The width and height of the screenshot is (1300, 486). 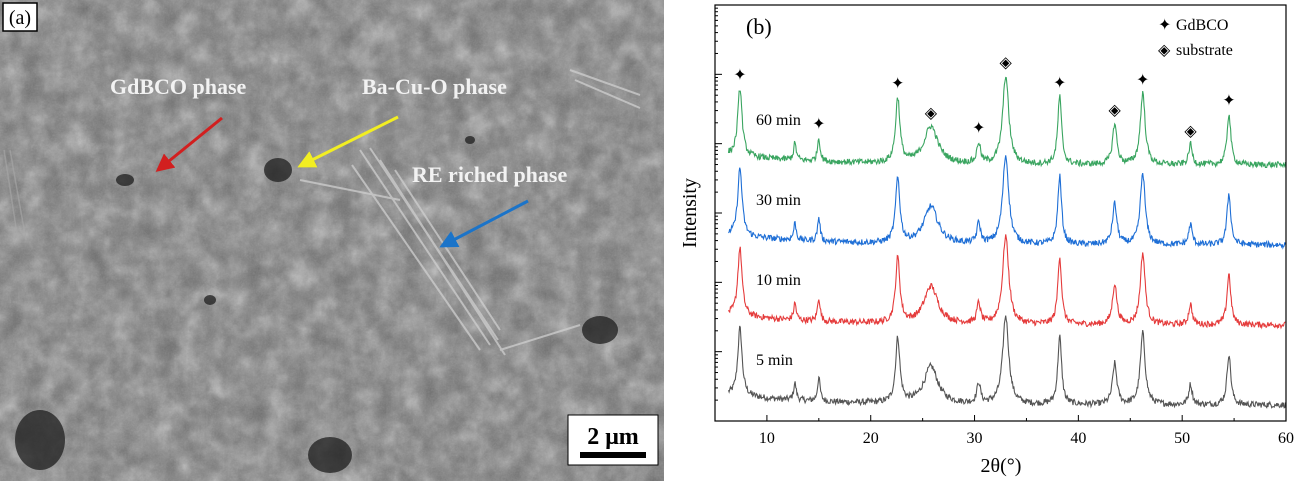 What do you see at coordinates (1164, 25) in the screenshot?
I see `legend-symbol-gdbco: ✦` at bounding box center [1164, 25].